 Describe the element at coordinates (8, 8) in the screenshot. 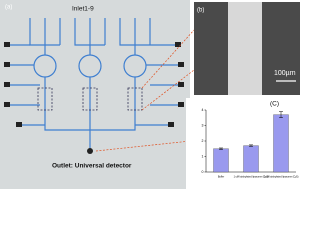

I see `panel-label: (a)` at that location.